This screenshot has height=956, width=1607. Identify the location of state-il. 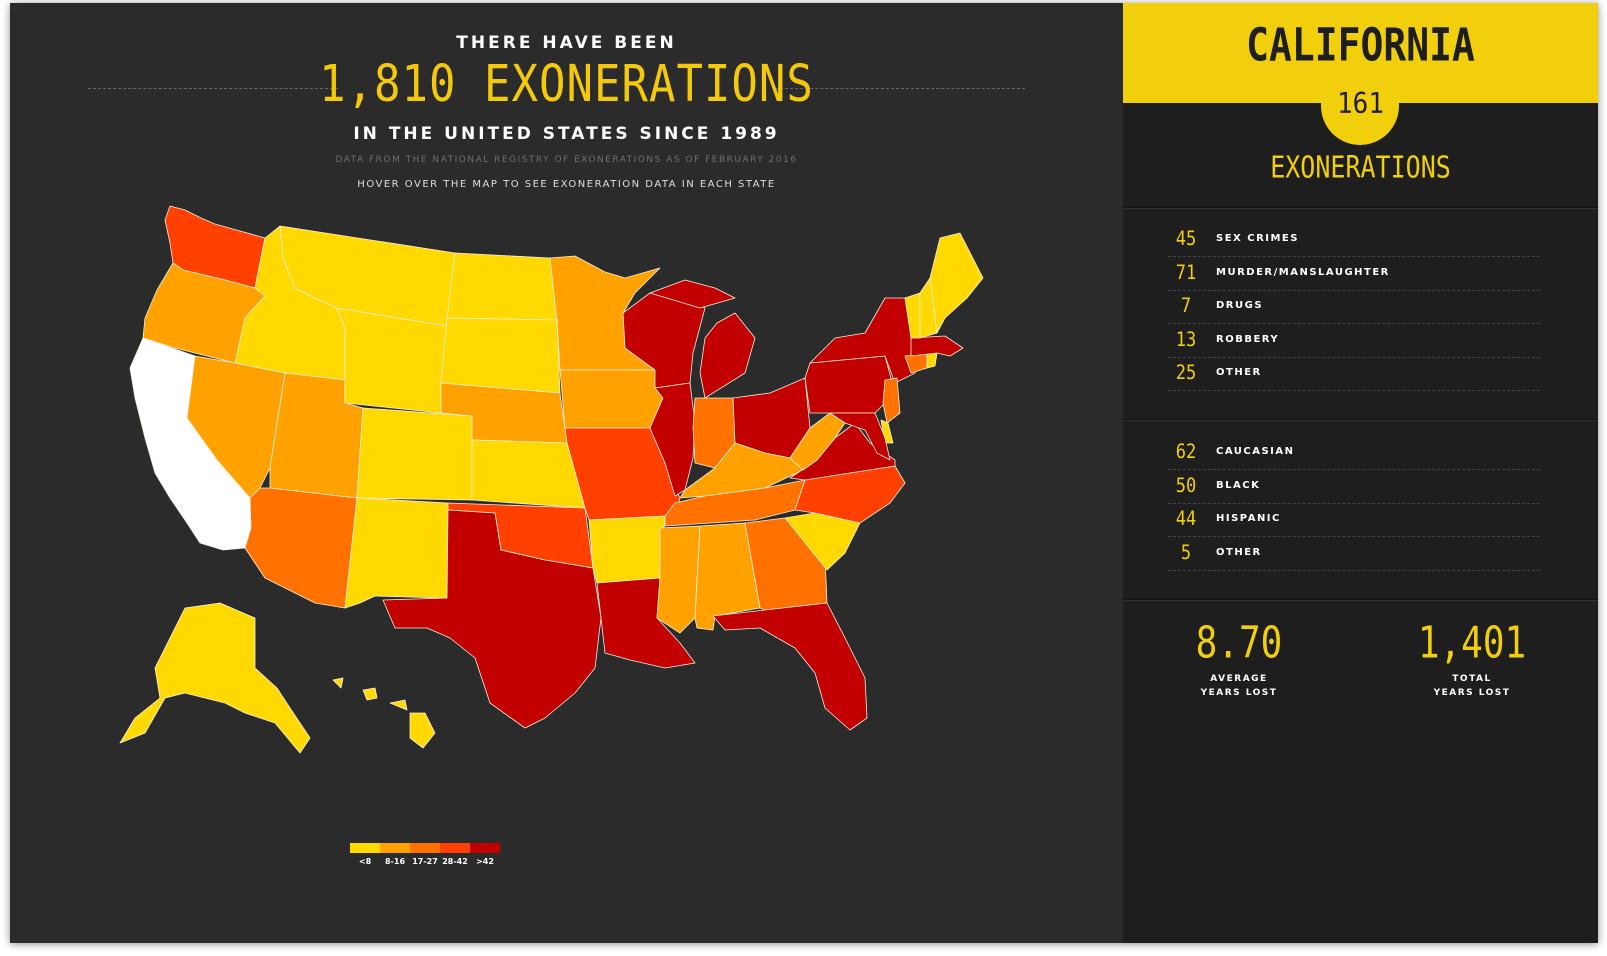
(672, 439).